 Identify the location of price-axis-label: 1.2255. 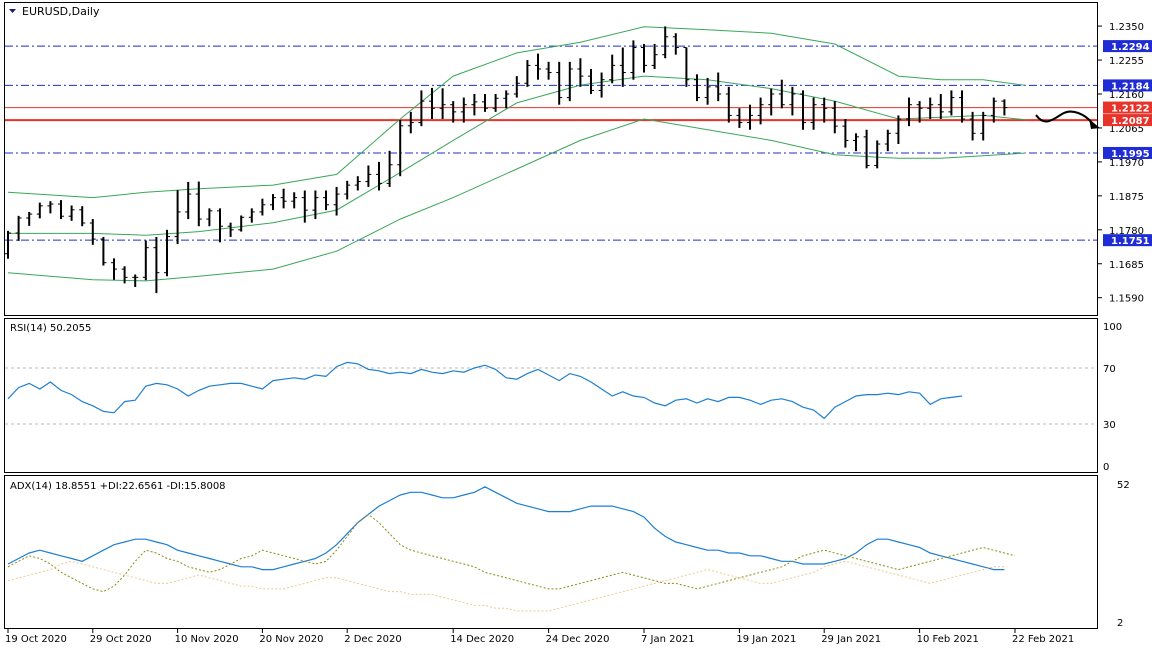
(1126, 61).